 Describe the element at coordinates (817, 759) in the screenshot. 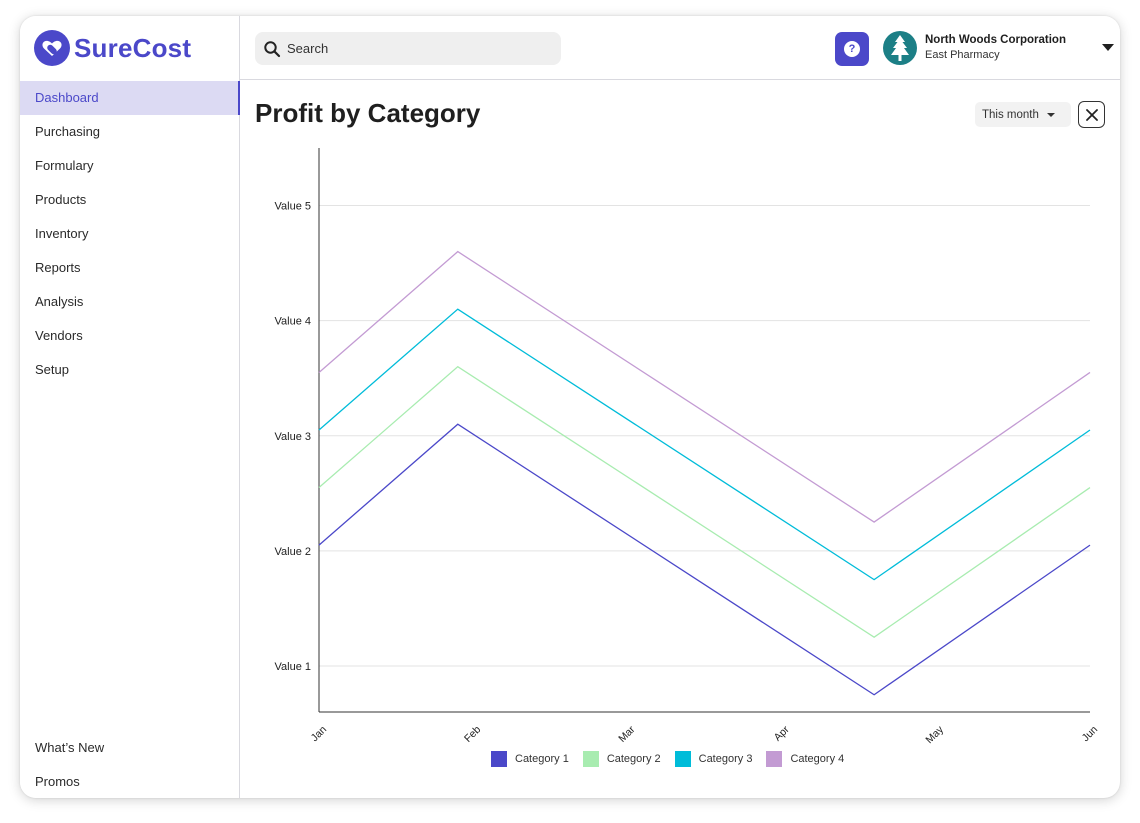

I see `legend-label: Category 4` at that location.